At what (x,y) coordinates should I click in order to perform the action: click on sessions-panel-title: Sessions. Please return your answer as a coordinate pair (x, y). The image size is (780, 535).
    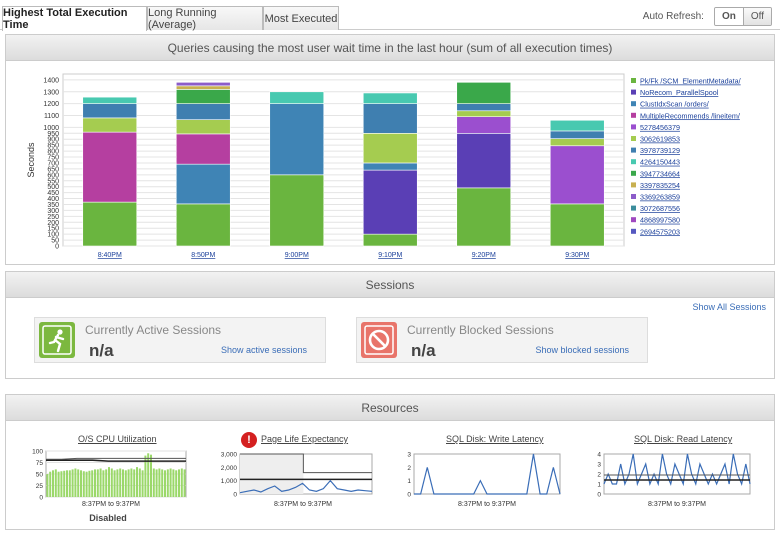
    Looking at the image, I should click on (390, 285).